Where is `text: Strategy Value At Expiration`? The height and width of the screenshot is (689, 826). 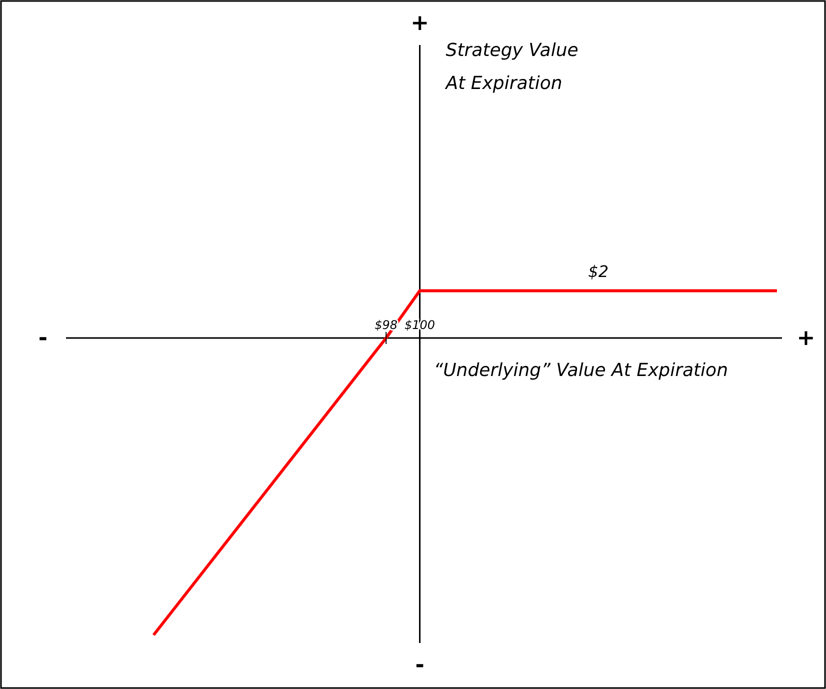 text: Strategy Value At Expiration is located at coordinates (511, 67).